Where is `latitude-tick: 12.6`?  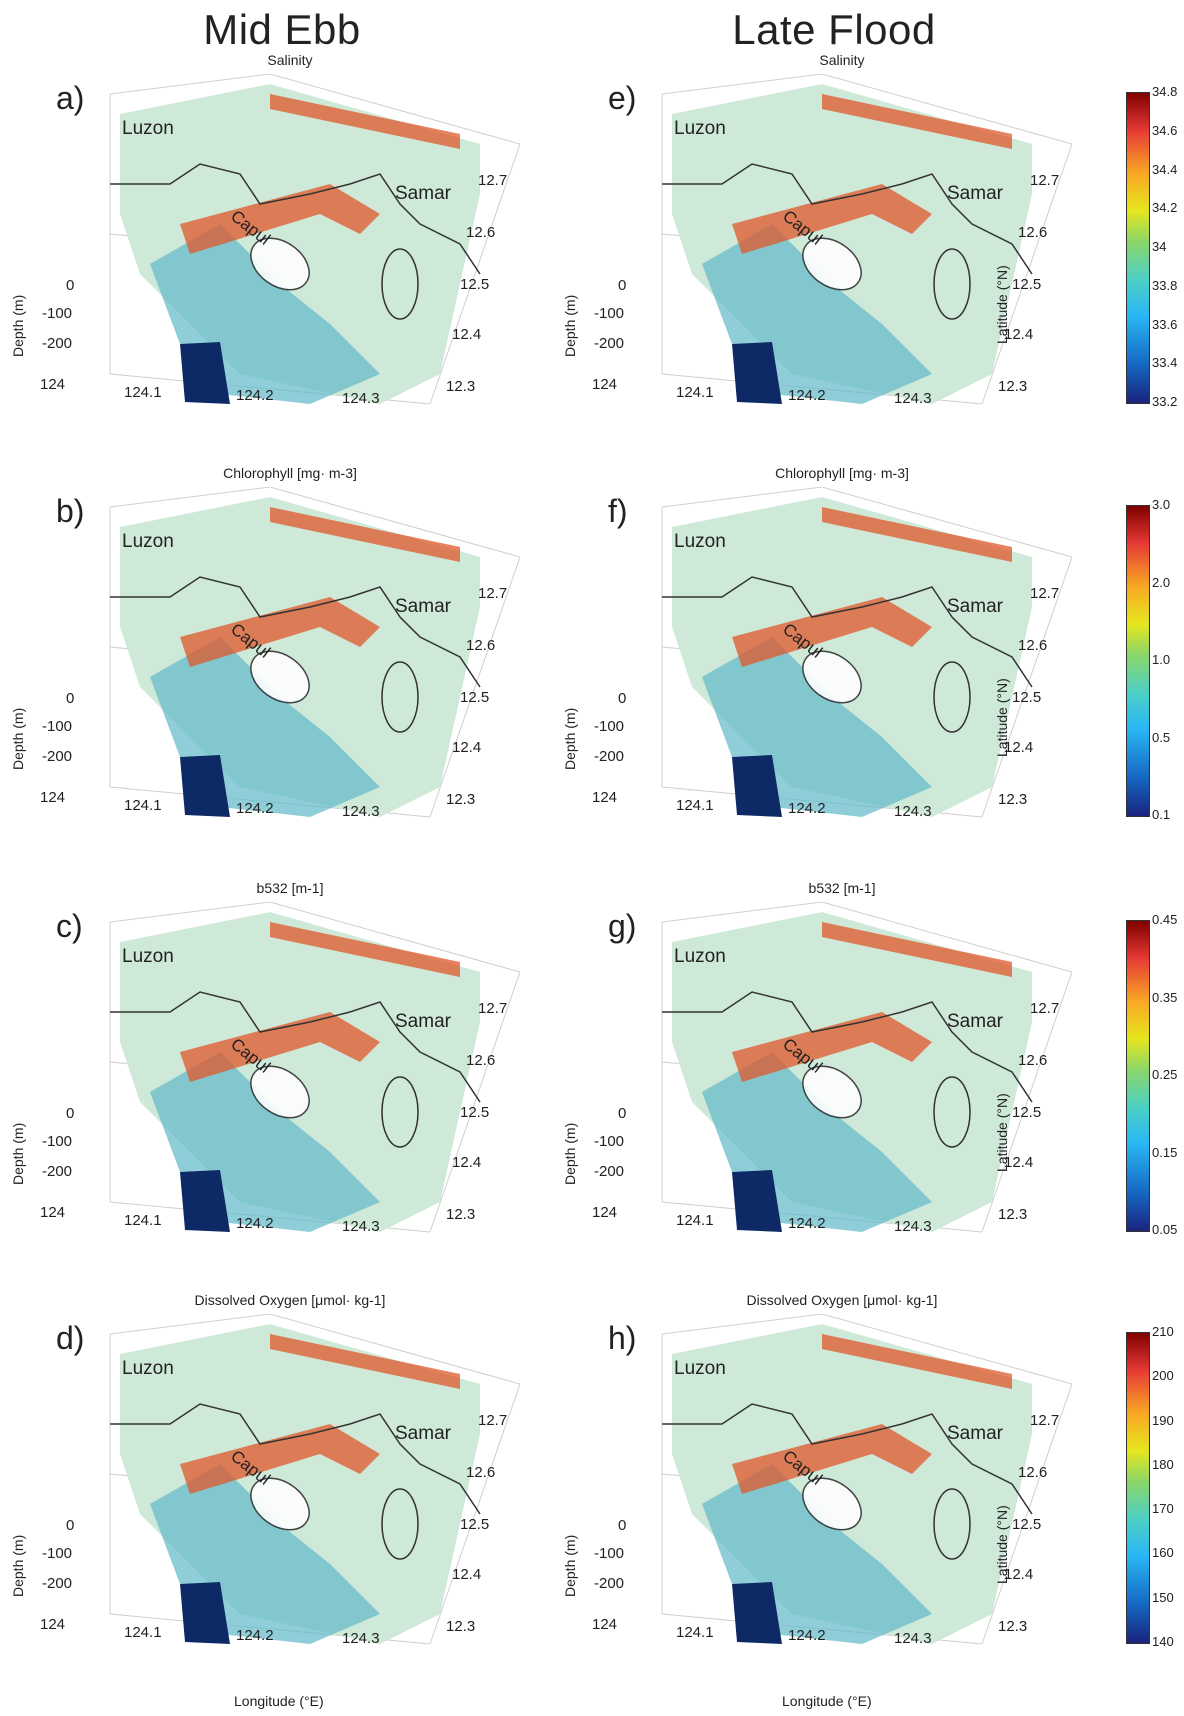 latitude-tick: 12.6 is located at coordinates (1033, 645).